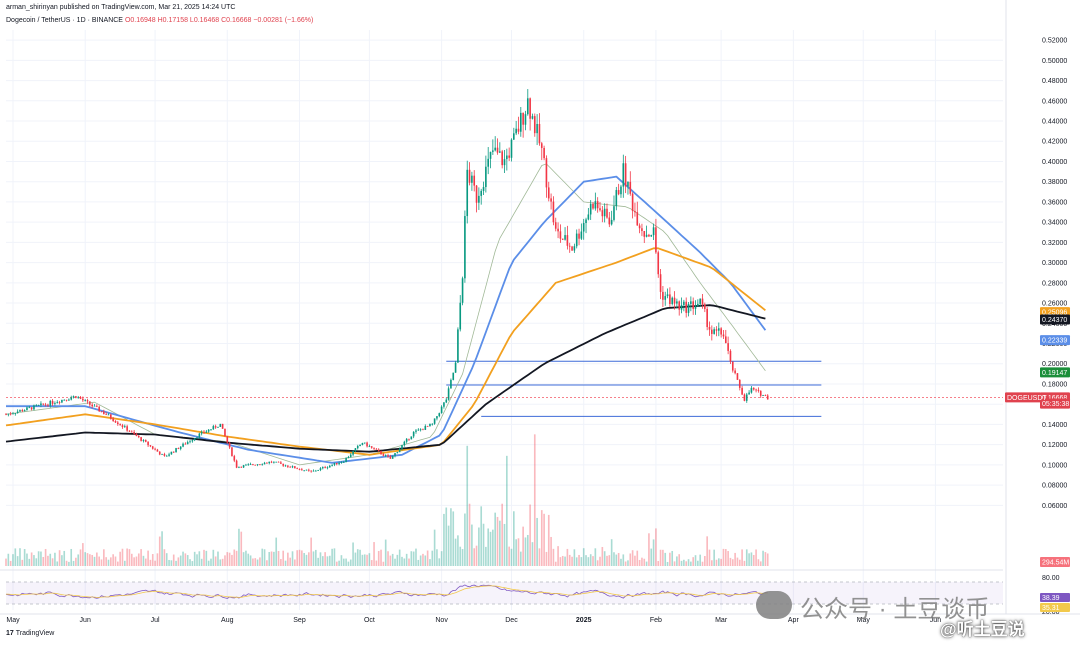 Image resolution: width=1080 pixels, height=649 pixels. What do you see at coordinates (30, 633) in the screenshot?
I see `tradingview-logo: 17 TradingView` at bounding box center [30, 633].